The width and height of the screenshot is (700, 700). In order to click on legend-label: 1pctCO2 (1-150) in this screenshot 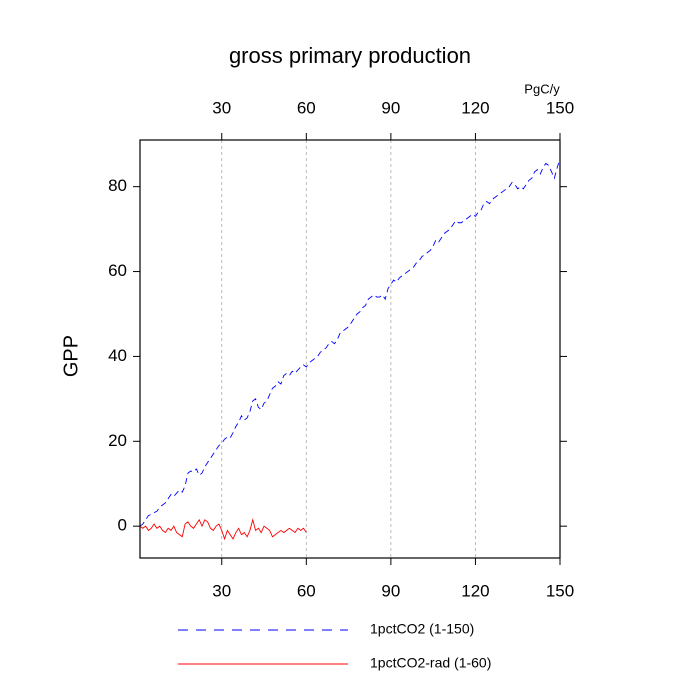, I will do `click(422, 629)`.